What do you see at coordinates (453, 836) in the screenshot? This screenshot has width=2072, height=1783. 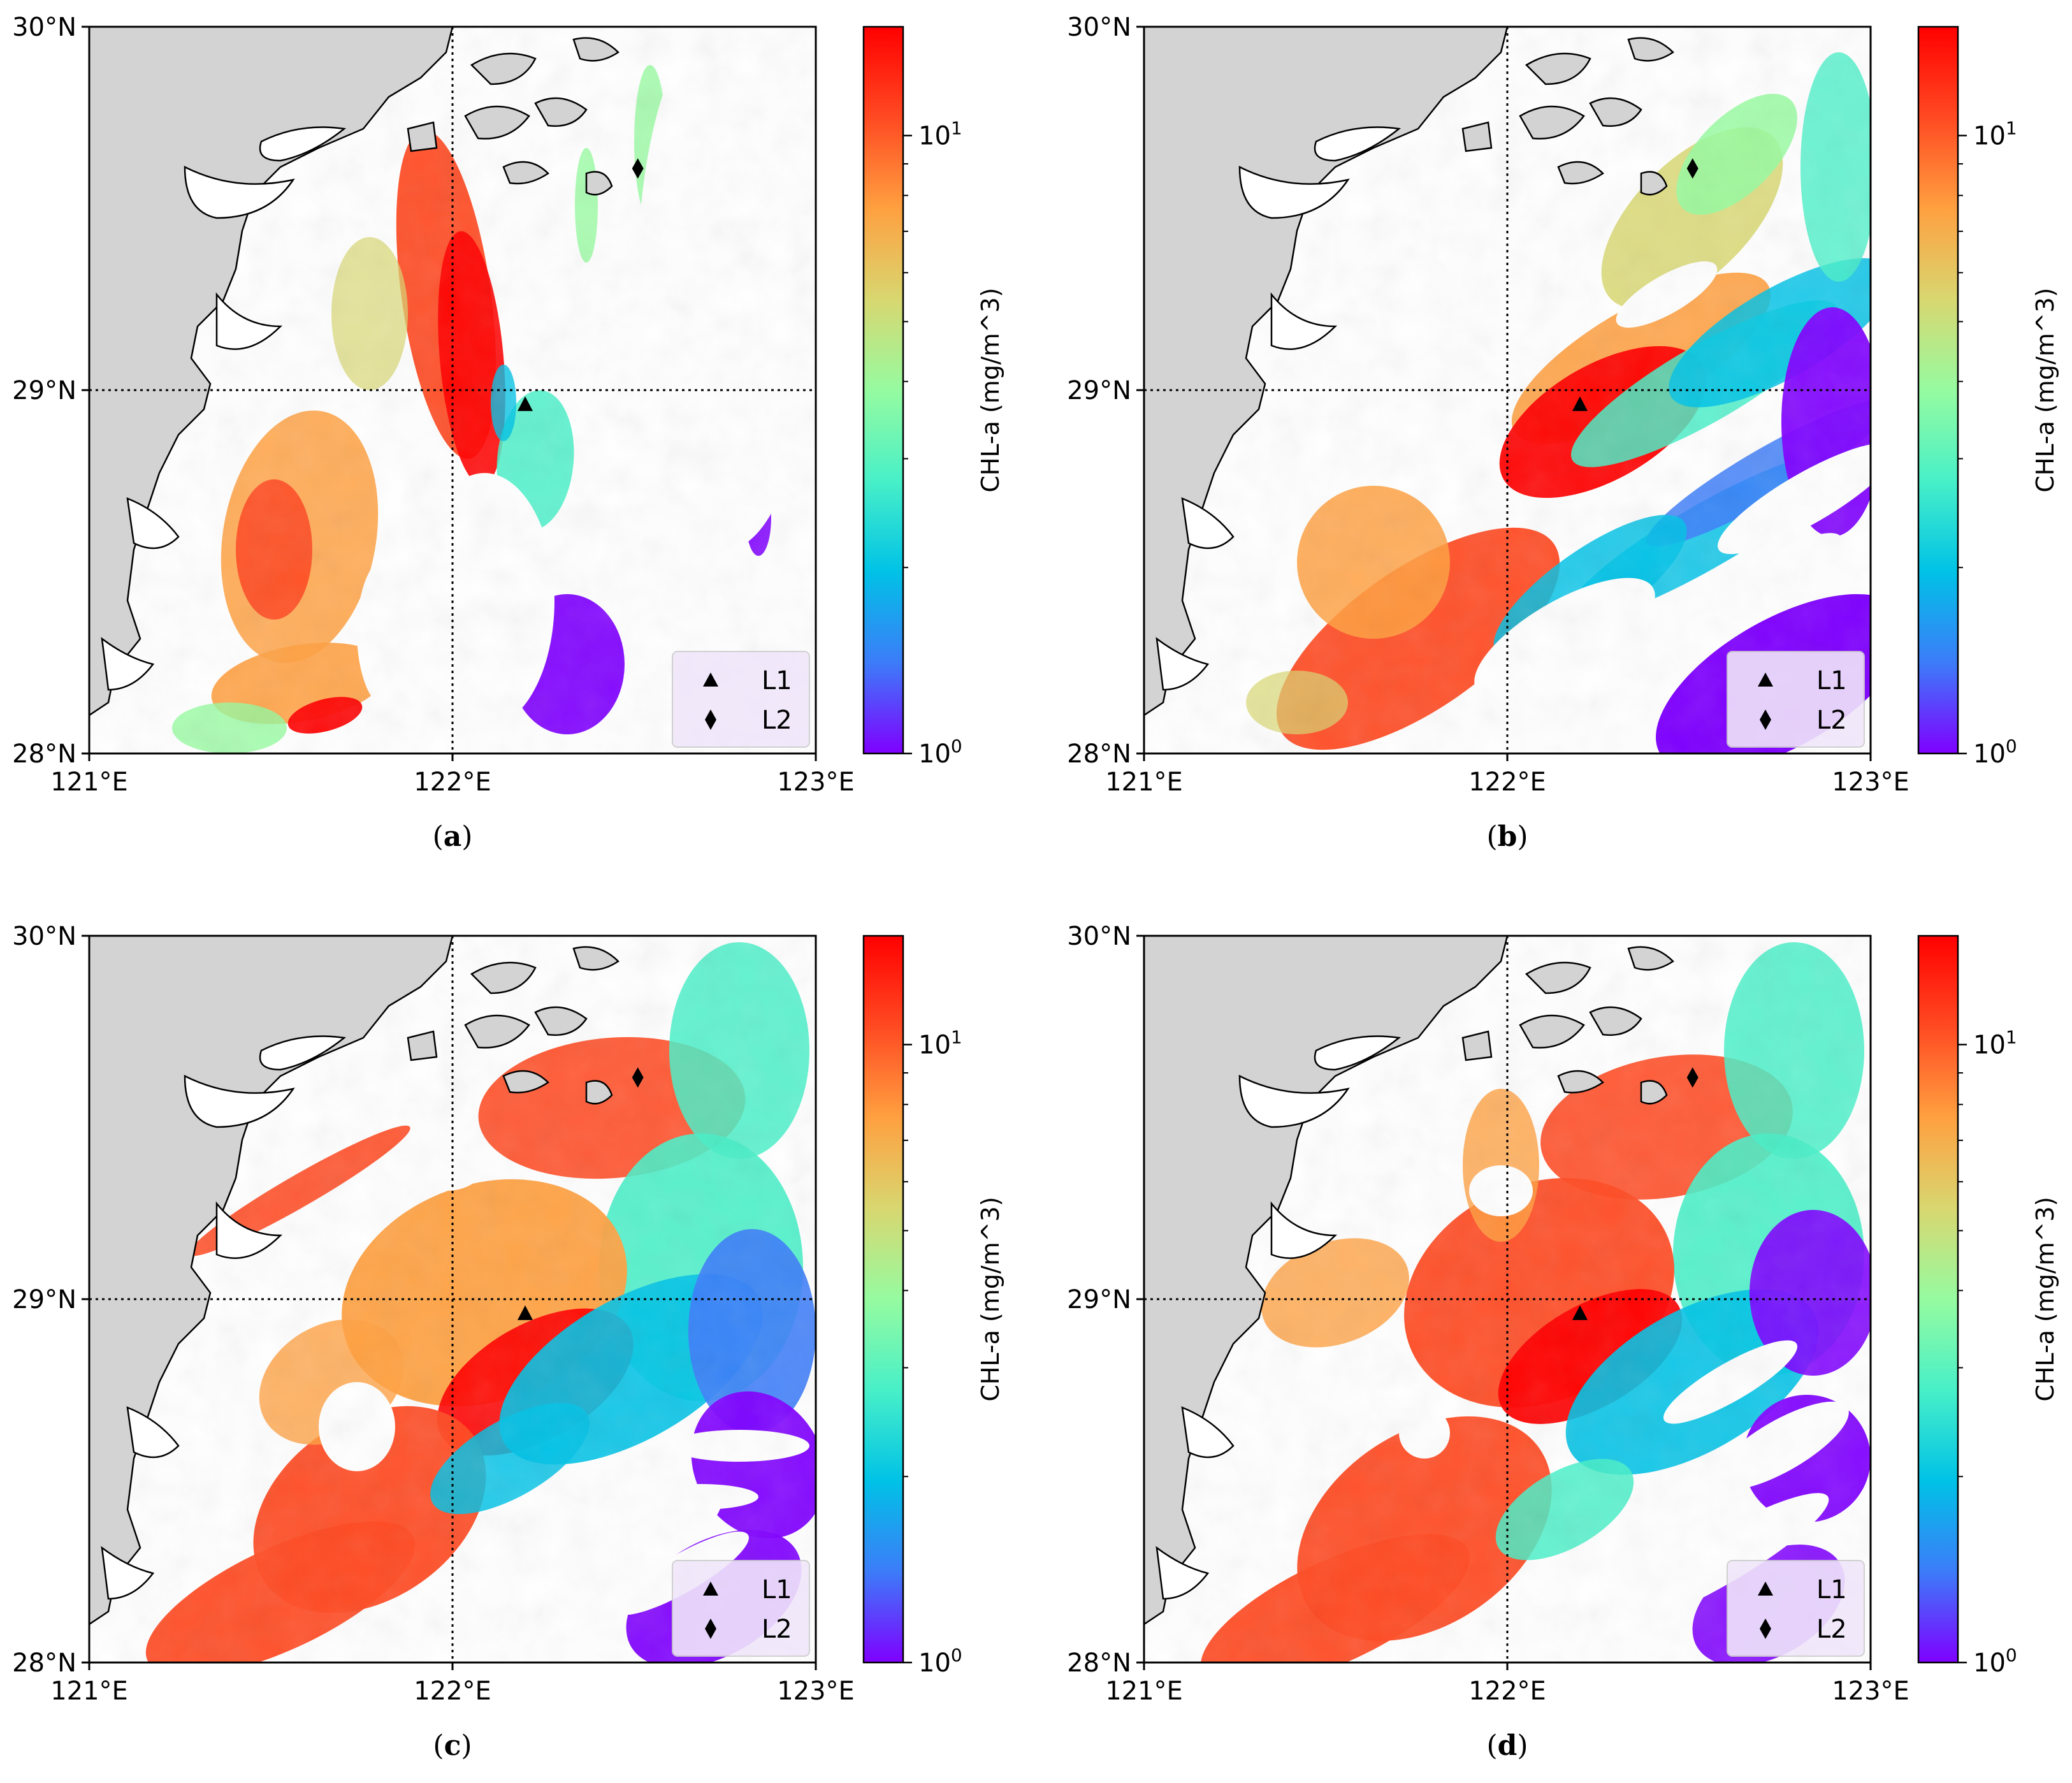 I see `panel-label: (a)` at bounding box center [453, 836].